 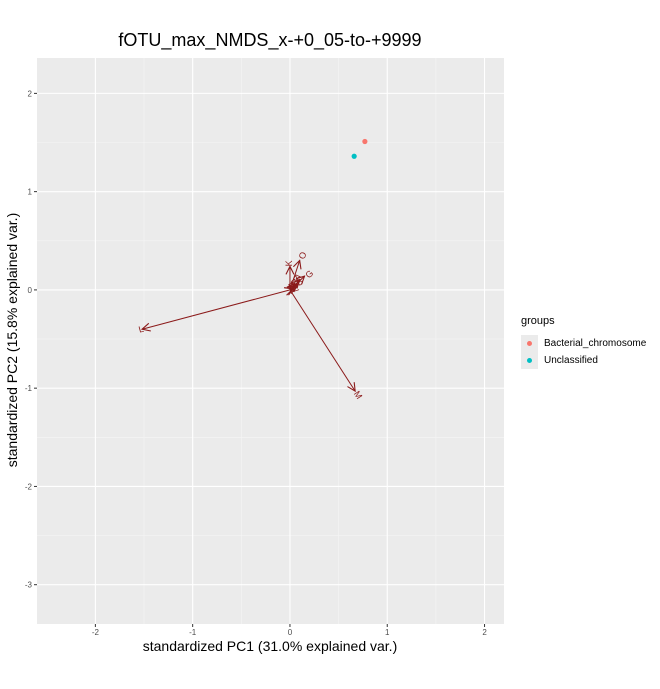 What do you see at coordinates (571, 360) in the screenshot?
I see `legend-label: Unclassified` at bounding box center [571, 360].